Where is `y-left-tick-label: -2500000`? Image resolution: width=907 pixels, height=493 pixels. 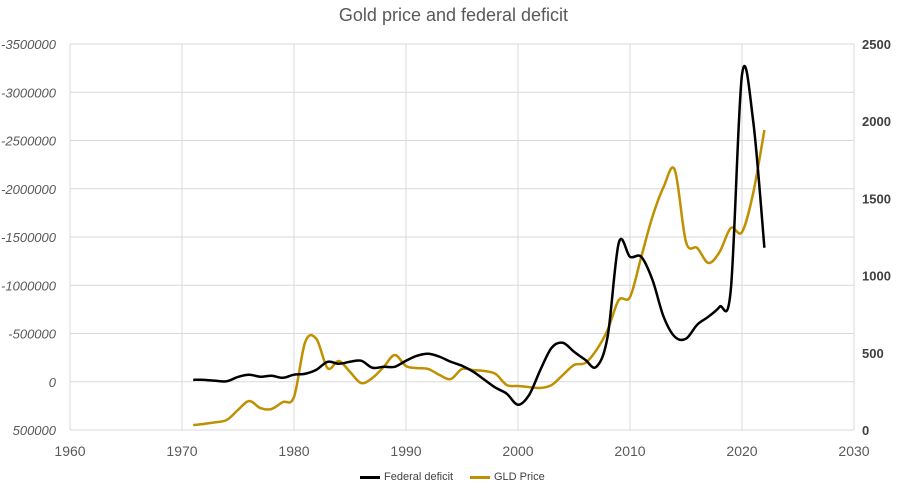
y-left-tick-label: -2500000 is located at coordinates (29, 141).